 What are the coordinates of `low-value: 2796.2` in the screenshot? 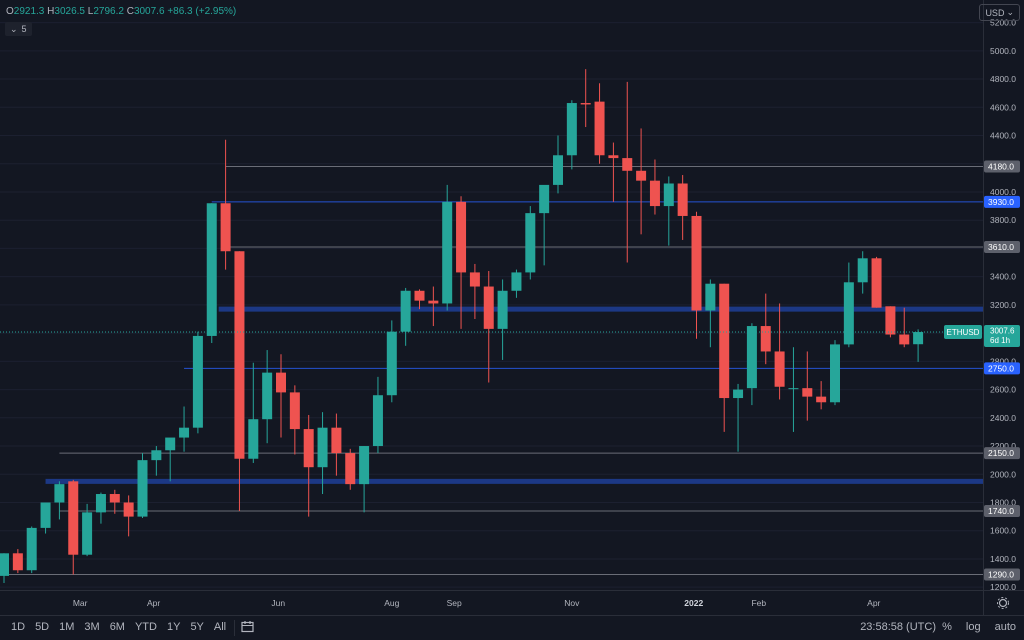 It's located at (108, 11).